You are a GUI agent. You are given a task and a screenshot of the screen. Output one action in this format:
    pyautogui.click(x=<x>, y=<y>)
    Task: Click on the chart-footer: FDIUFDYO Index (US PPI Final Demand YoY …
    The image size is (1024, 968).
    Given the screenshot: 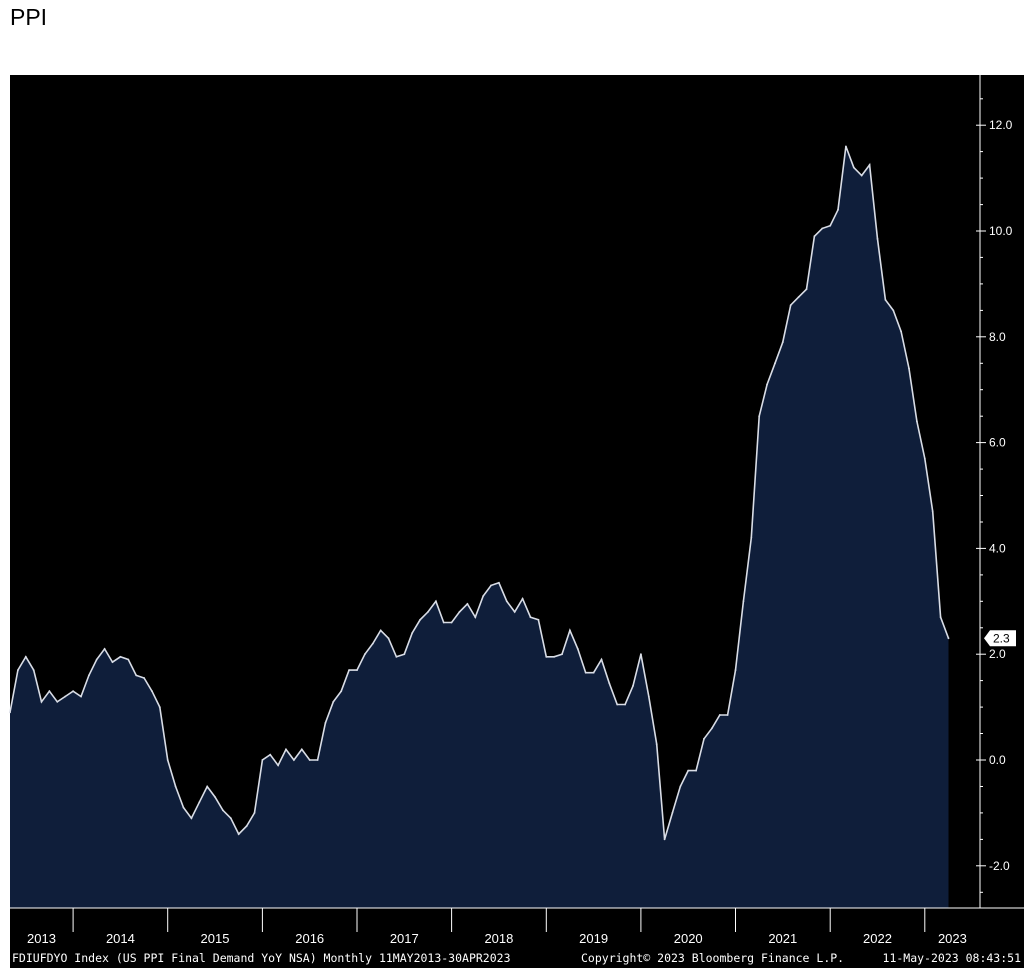 What is the action you would take?
    pyautogui.click(x=516, y=958)
    